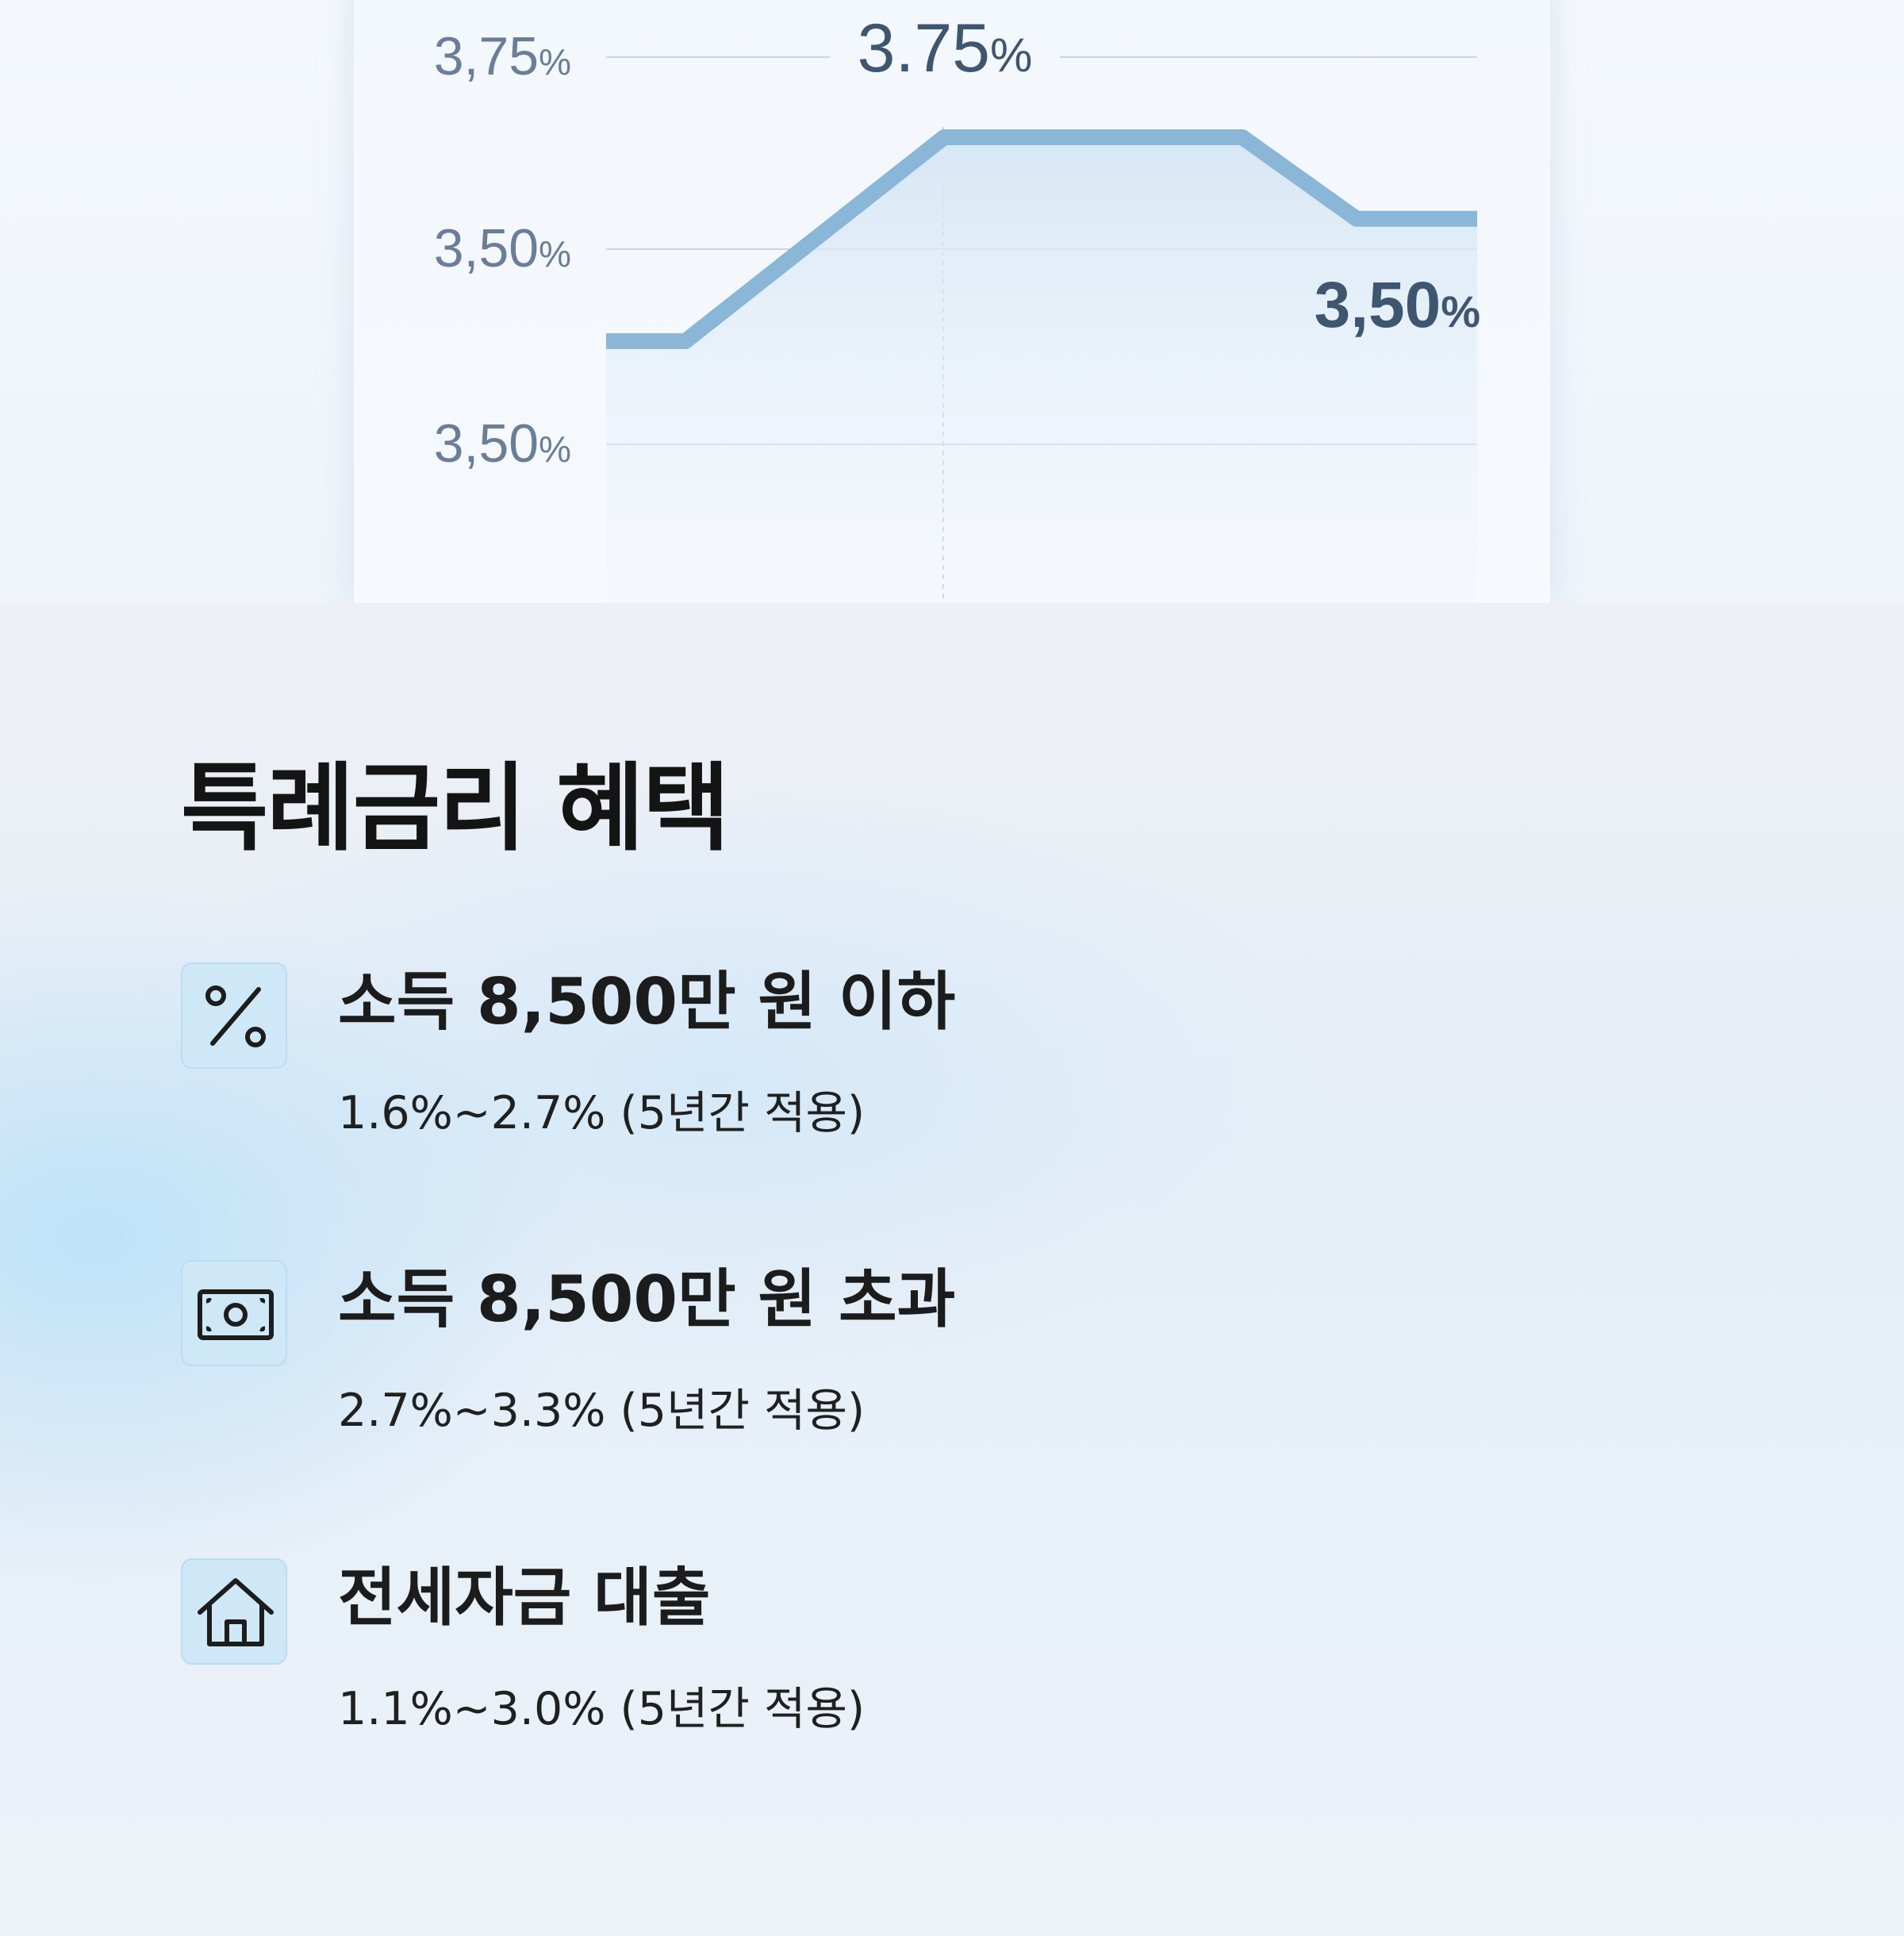 Image resolution: width=1904 pixels, height=1936 pixels. I want to click on percent-icon, so click(234, 1015).